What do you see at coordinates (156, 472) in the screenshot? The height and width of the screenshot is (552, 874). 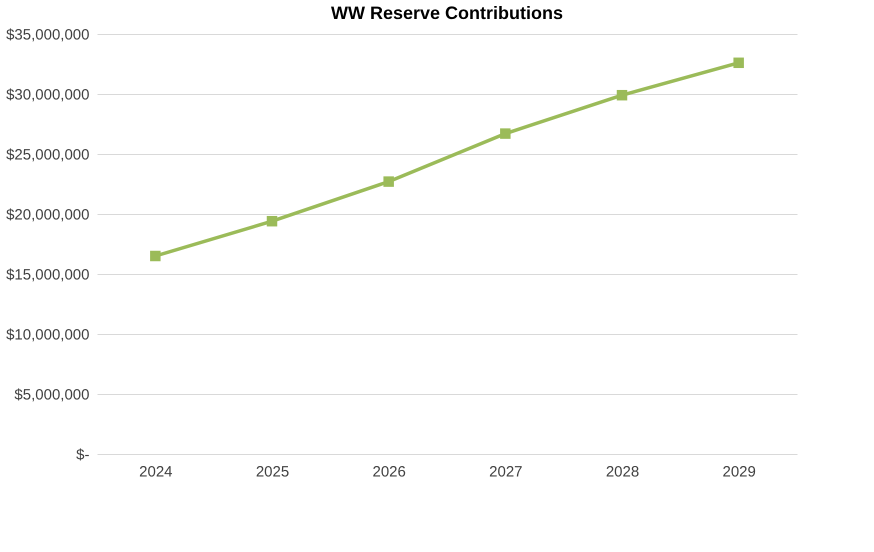 I see `x-tick-label: 2024` at bounding box center [156, 472].